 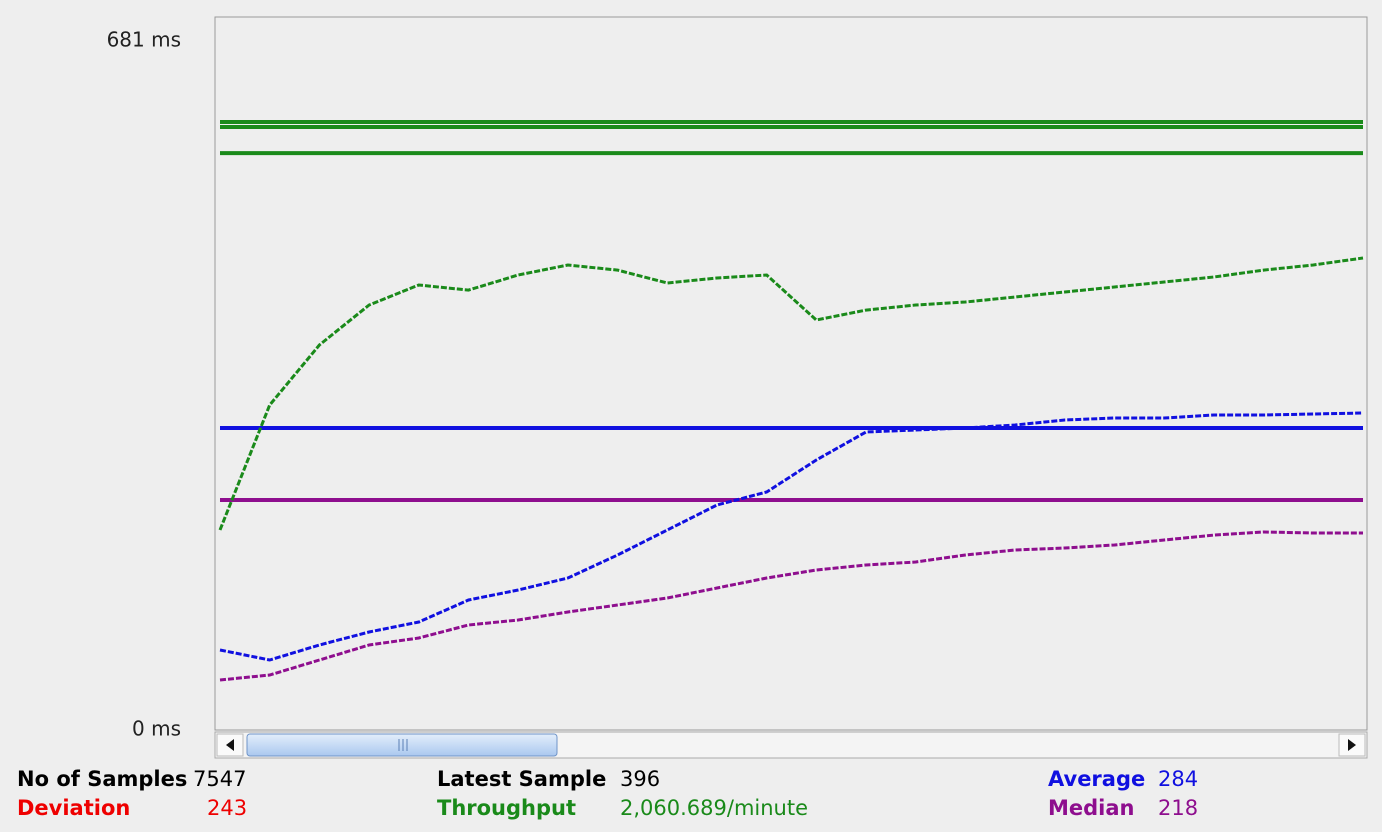 I want to click on stat-label: Throughput, so click(x=506, y=808).